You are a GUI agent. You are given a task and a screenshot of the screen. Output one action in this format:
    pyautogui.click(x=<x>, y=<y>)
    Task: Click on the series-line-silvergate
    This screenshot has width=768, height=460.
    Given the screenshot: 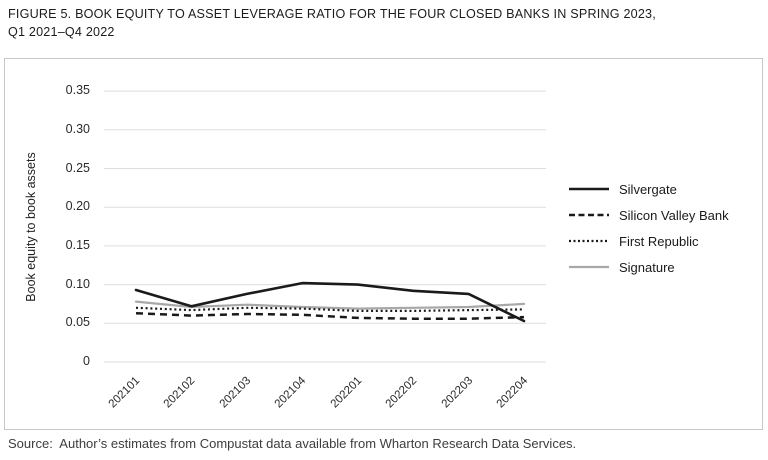 What is the action you would take?
    pyautogui.click(x=330, y=302)
    